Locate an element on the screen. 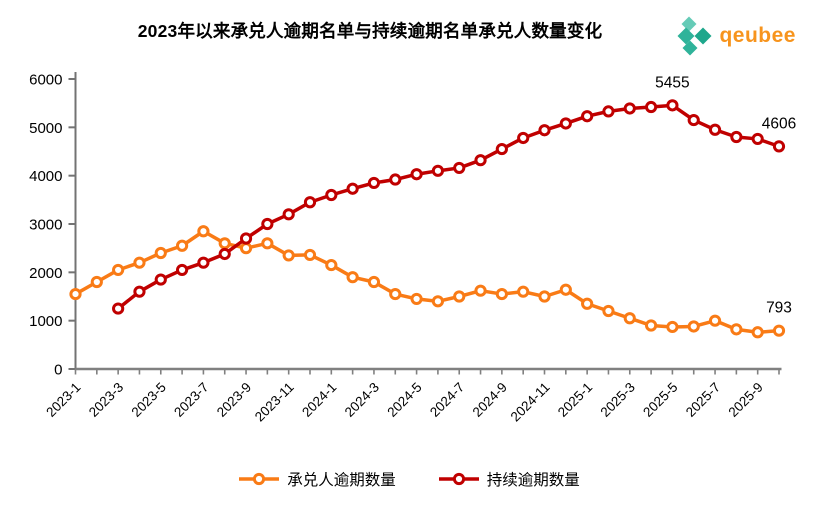 This screenshot has height=519, width=818. svg-text: 2024-7 is located at coordinates (447, 400).